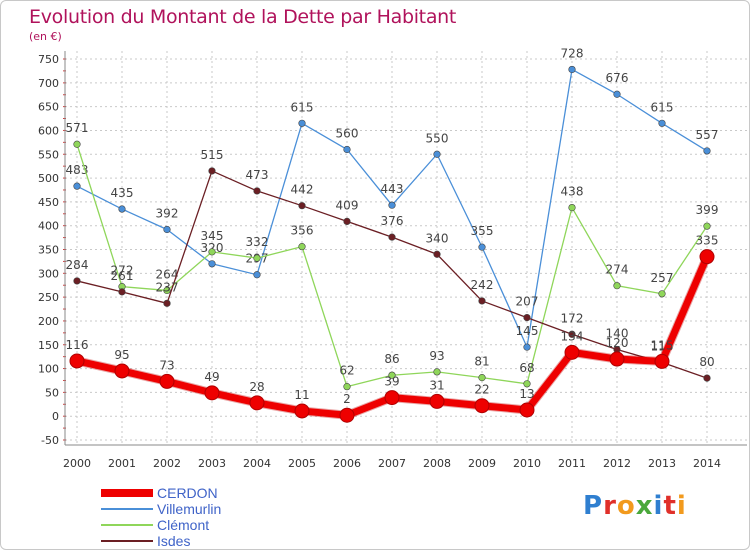  Describe the element at coordinates (346, 371) in the screenshot. I see `data-label: 62` at that location.